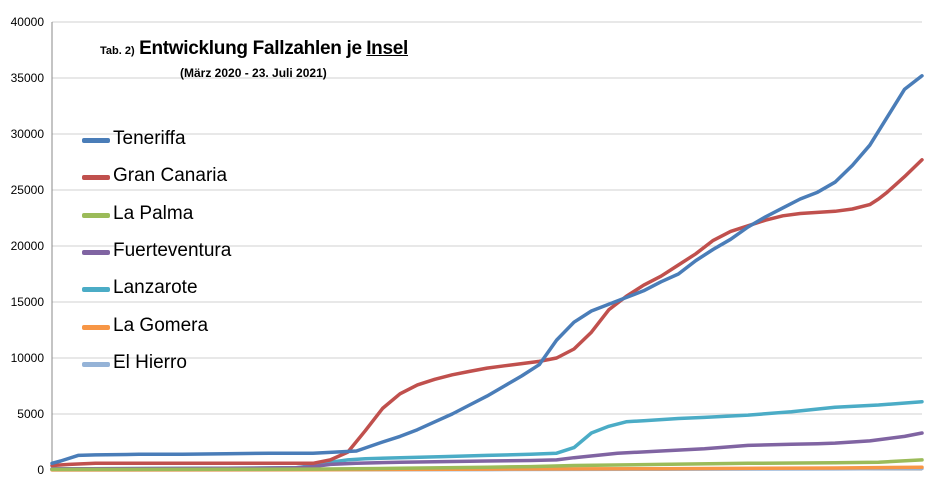  What do you see at coordinates (172, 250) in the screenshot?
I see `legend-label: Fuerteventura` at bounding box center [172, 250].